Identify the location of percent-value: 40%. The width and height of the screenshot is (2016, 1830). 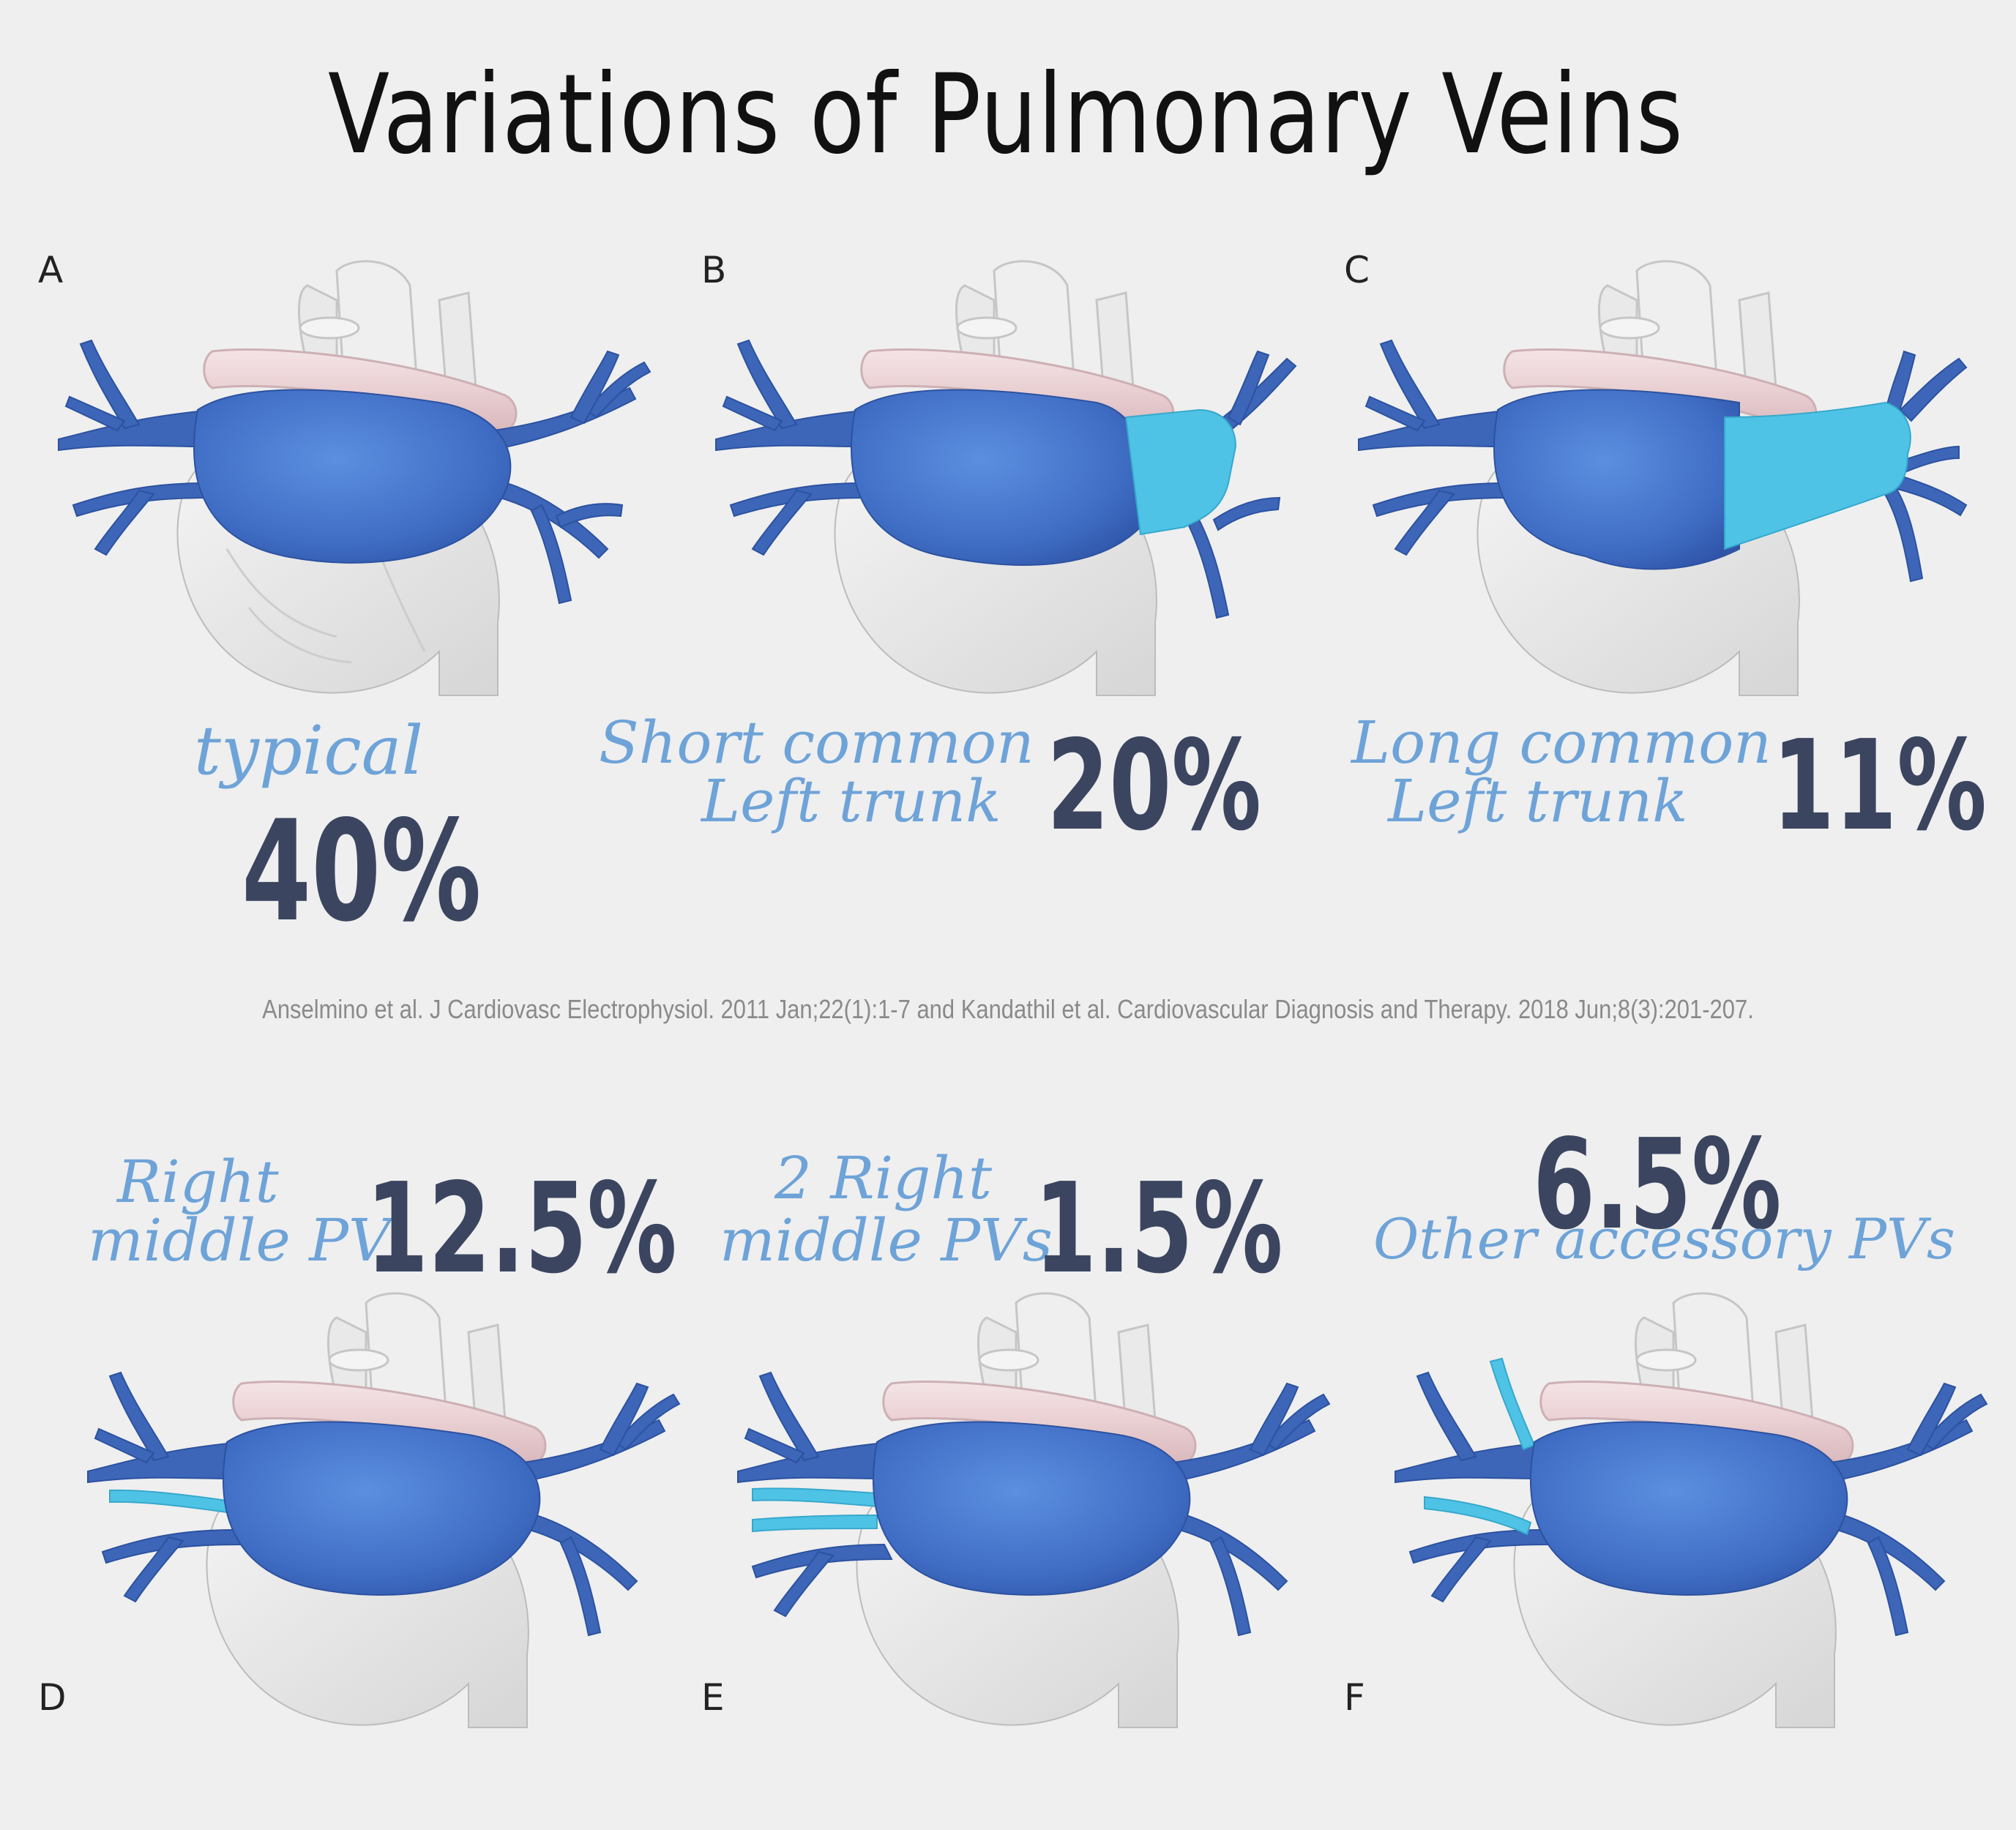
(362, 871).